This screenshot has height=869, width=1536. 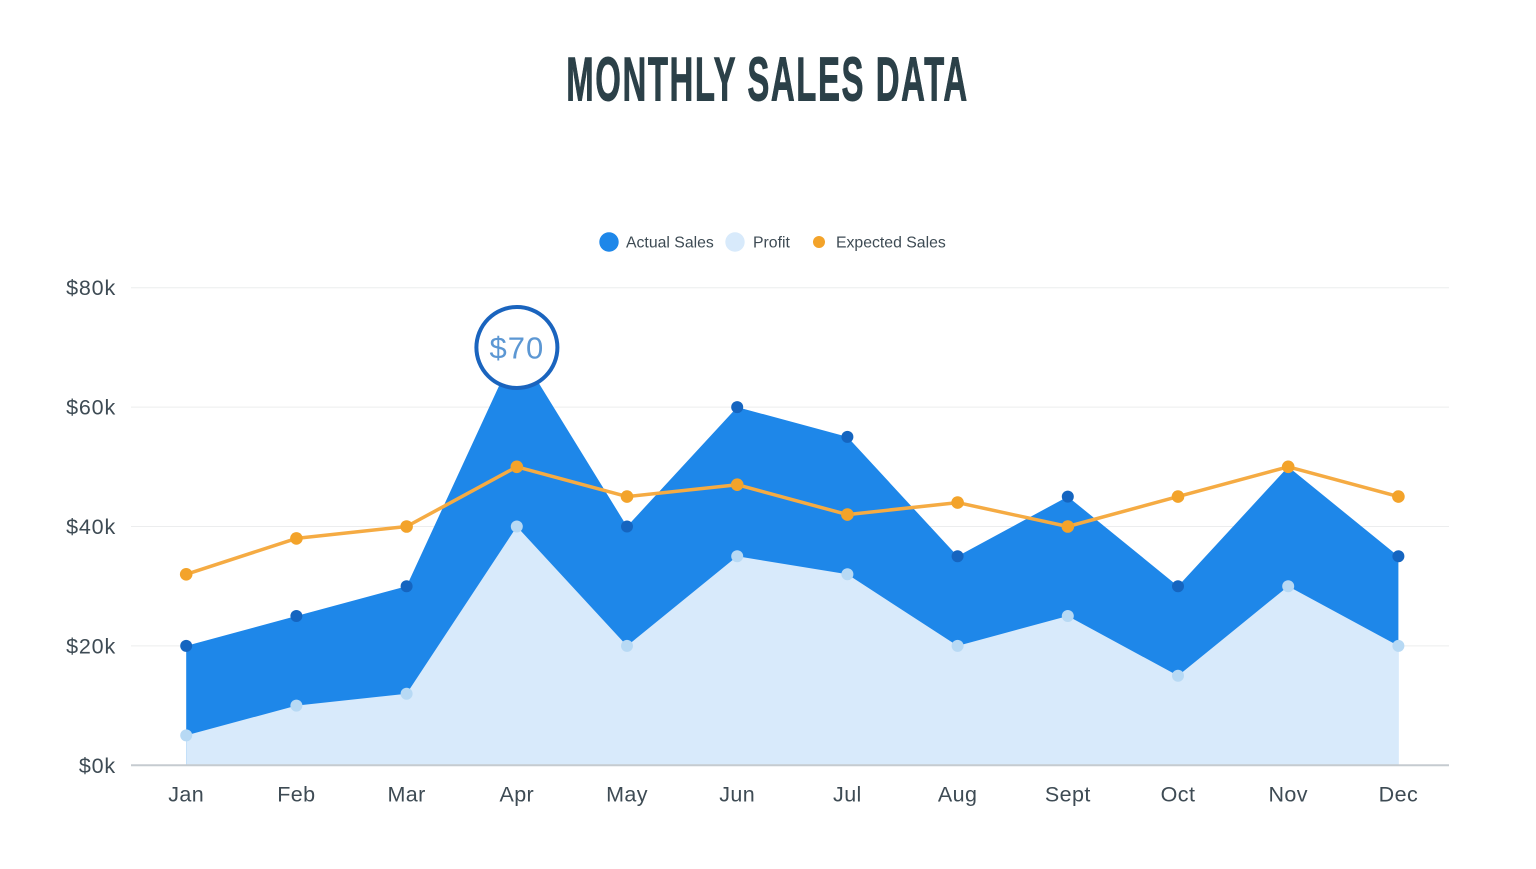 I want to click on svg-text: $40k, so click(x=91, y=527).